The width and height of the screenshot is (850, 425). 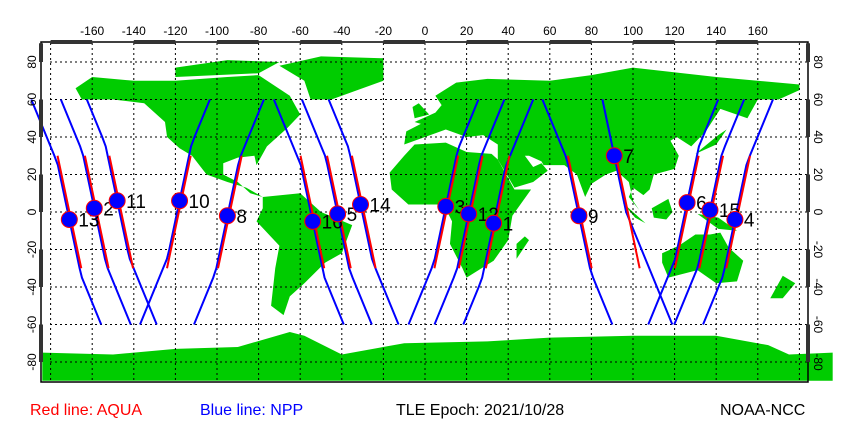 I want to click on pass-label: 10, so click(x=199, y=202).